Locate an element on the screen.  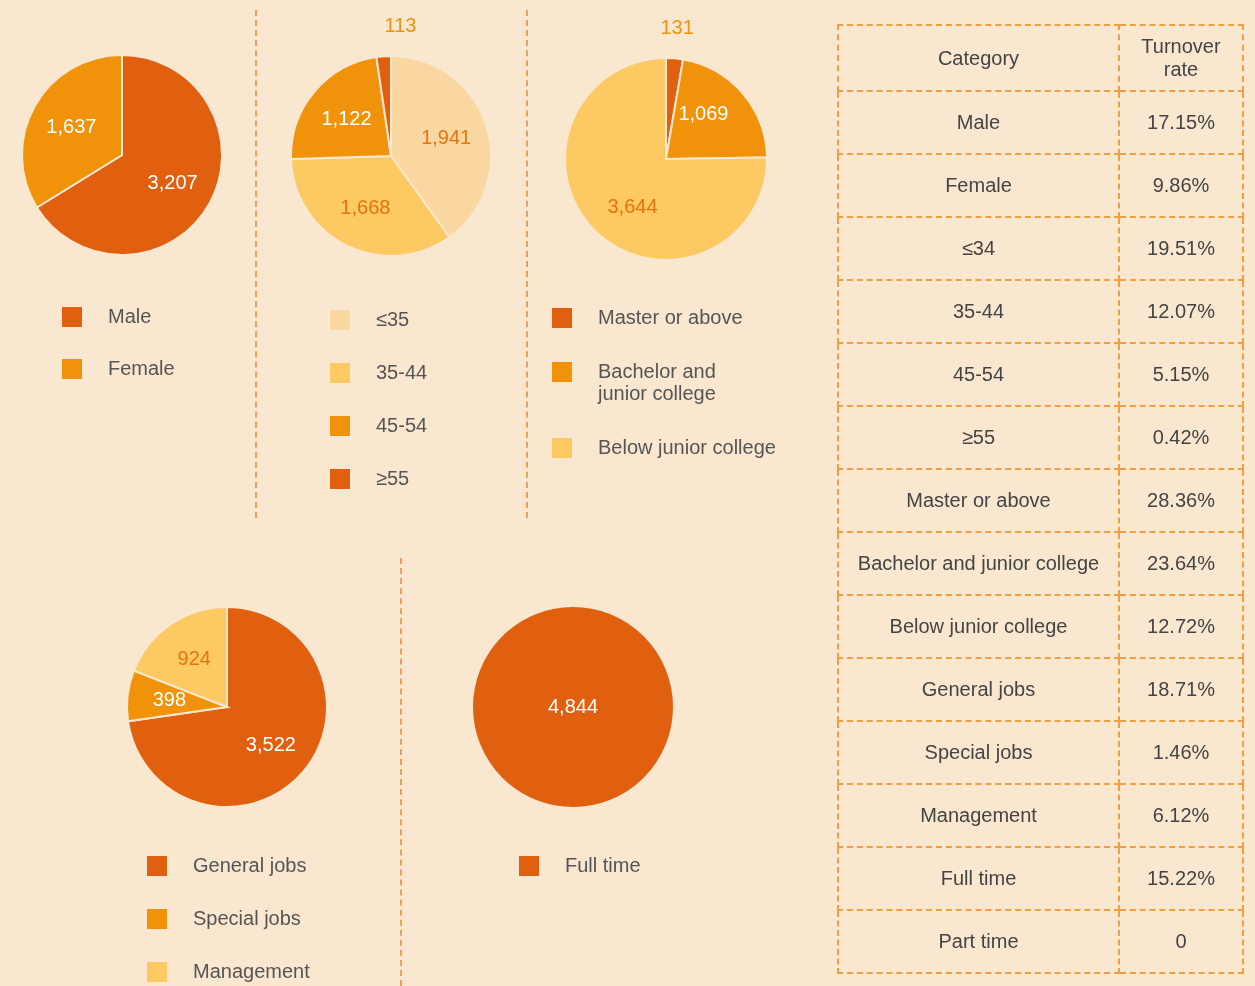
text: ≤34 is located at coordinates (978, 248).